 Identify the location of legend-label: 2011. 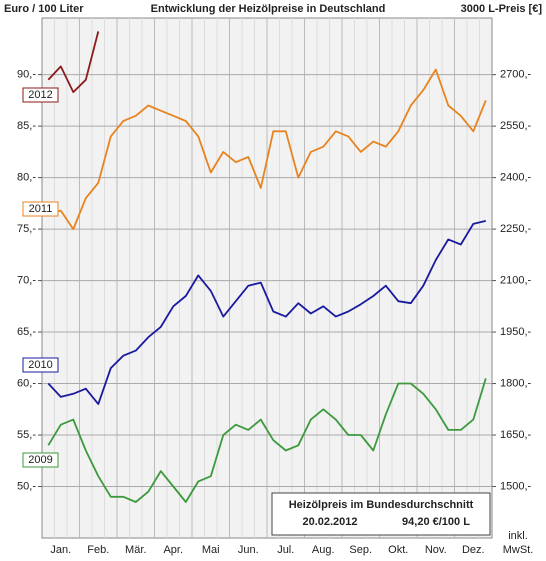
(41, 209).